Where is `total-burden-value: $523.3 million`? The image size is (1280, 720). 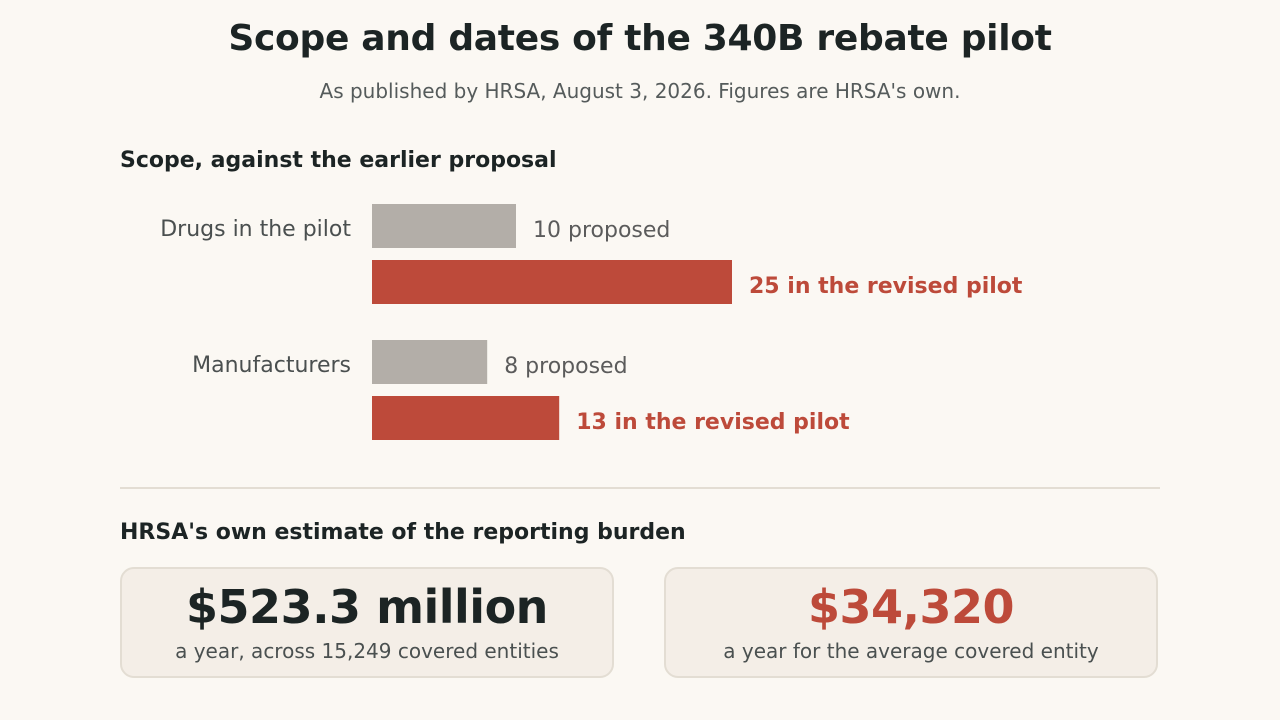
total-burden-value: $523.3 million is located at coordinates (367, 607).